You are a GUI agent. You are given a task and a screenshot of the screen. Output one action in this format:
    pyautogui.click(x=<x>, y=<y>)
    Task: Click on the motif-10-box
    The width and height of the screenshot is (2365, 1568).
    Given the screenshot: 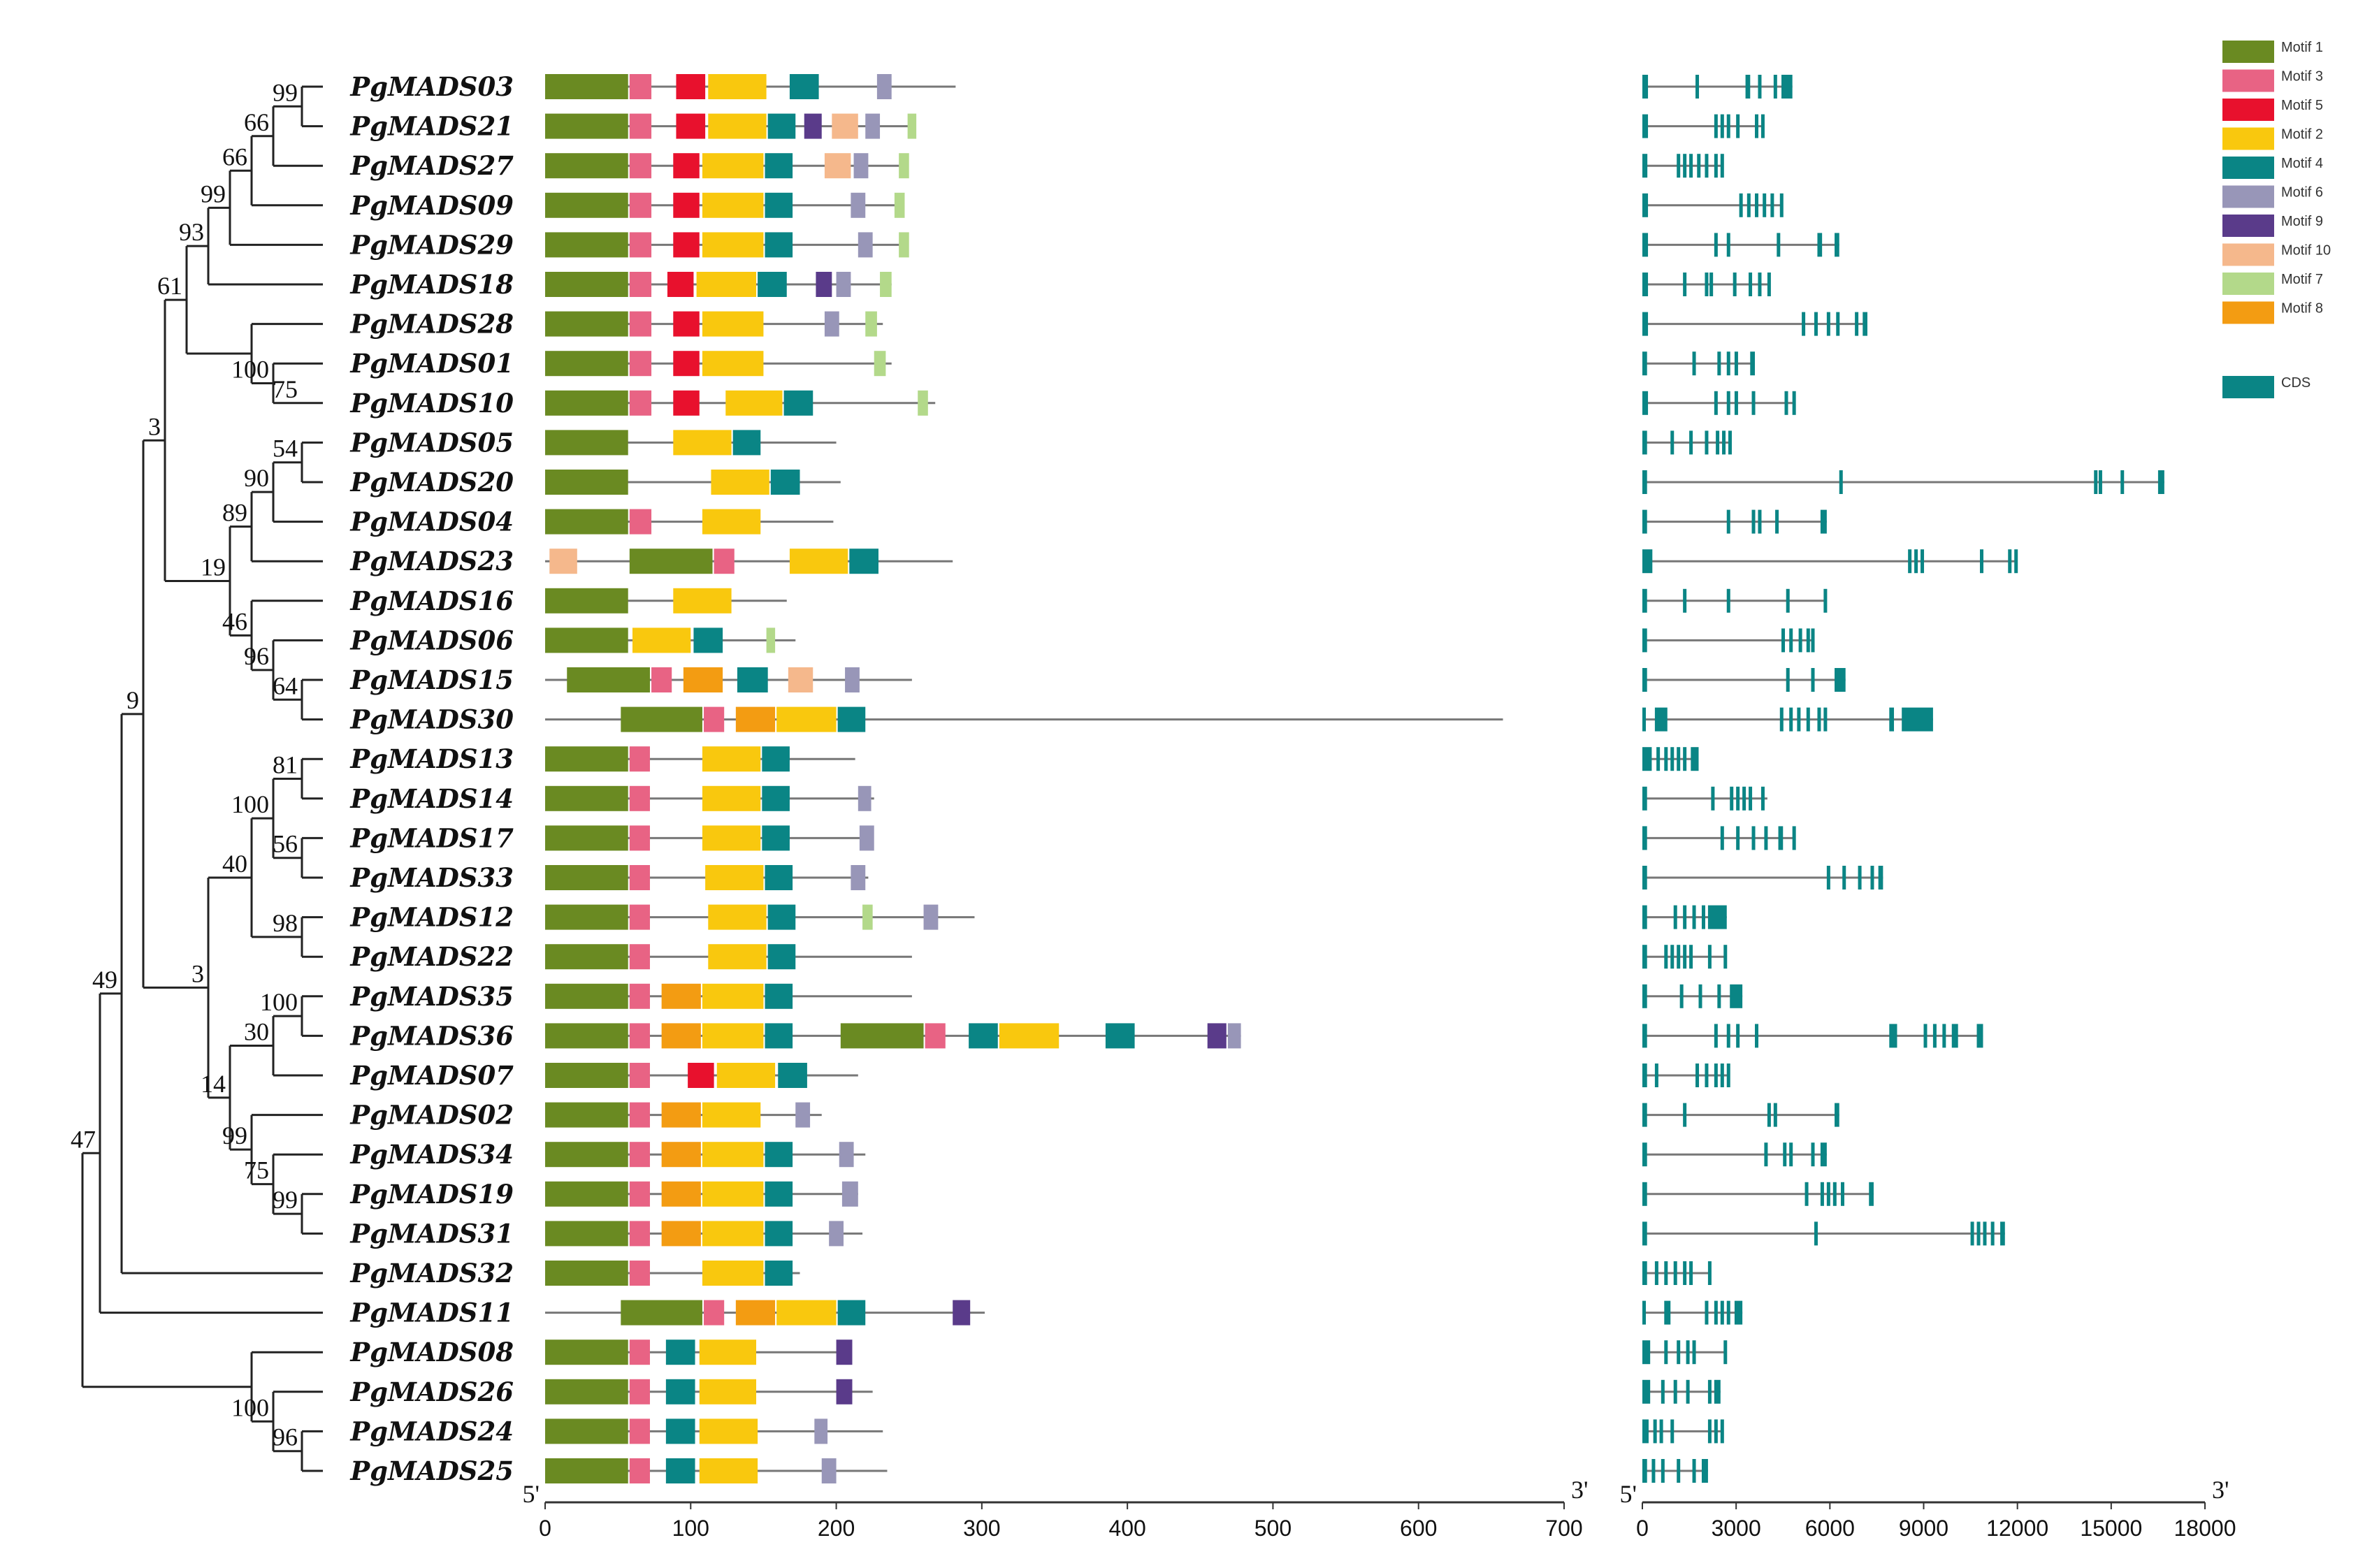 What is the action you would take?
    pyautogui.click(x=845, y=126)
    